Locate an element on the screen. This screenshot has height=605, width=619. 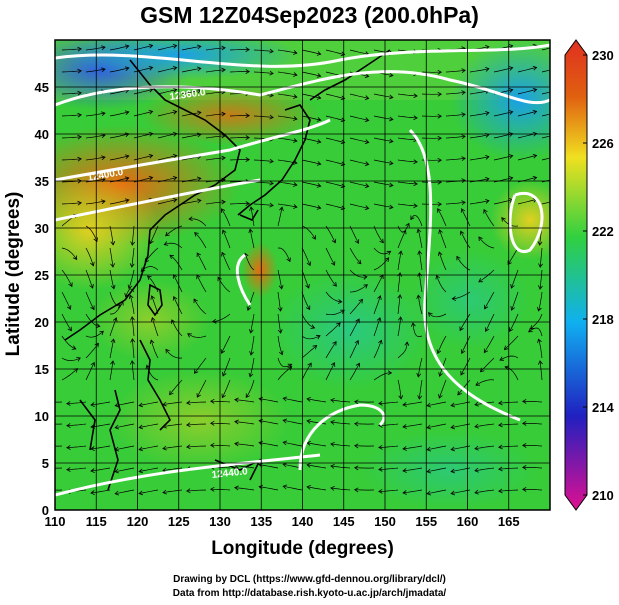
lat-tick-label: 40 is located at coordinates (42, 134).